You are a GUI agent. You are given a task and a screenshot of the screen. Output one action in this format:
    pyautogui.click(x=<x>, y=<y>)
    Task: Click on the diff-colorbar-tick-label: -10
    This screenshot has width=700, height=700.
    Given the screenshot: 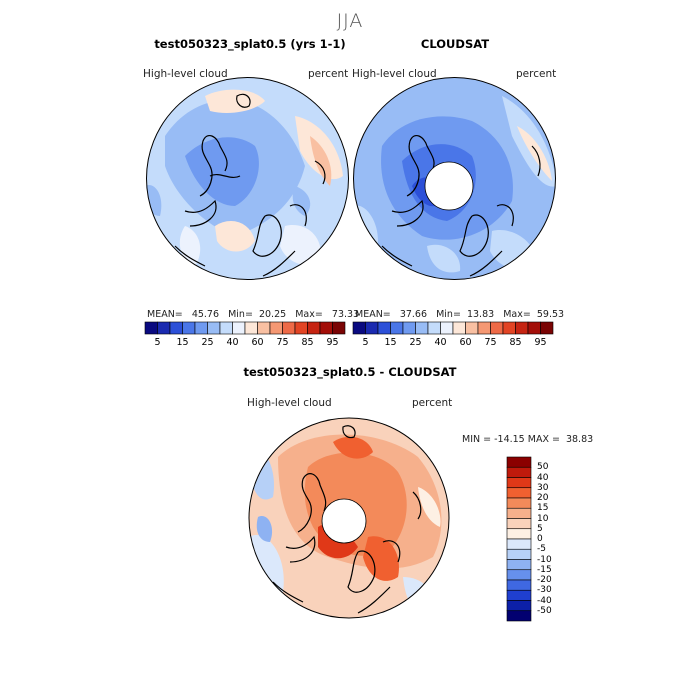 What is the action you would take?
    pyautogui.click(x=544, y=559)
    